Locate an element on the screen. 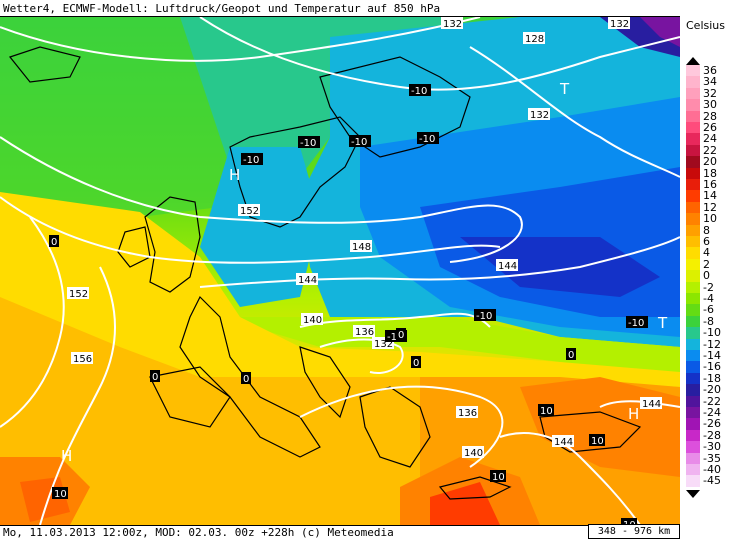 Image resolution: width=740 pixels, height=540 pixels. legend-label: 30 is located at coordinates (710, 105).